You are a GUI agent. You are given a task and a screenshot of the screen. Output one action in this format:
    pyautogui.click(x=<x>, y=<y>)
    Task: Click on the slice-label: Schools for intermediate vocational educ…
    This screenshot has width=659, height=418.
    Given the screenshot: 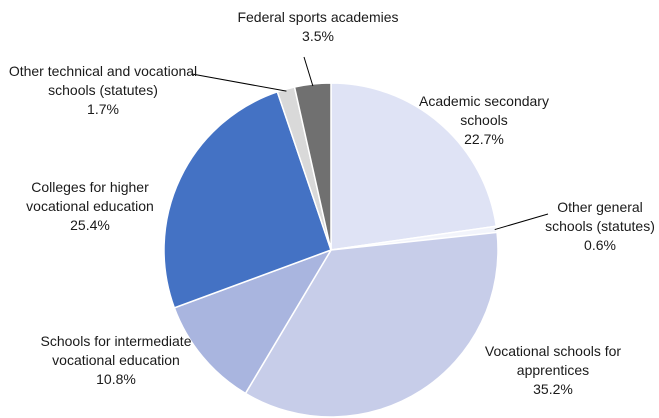 What is the action you would take?
    pyautogui.click(x=116, y=360)
    